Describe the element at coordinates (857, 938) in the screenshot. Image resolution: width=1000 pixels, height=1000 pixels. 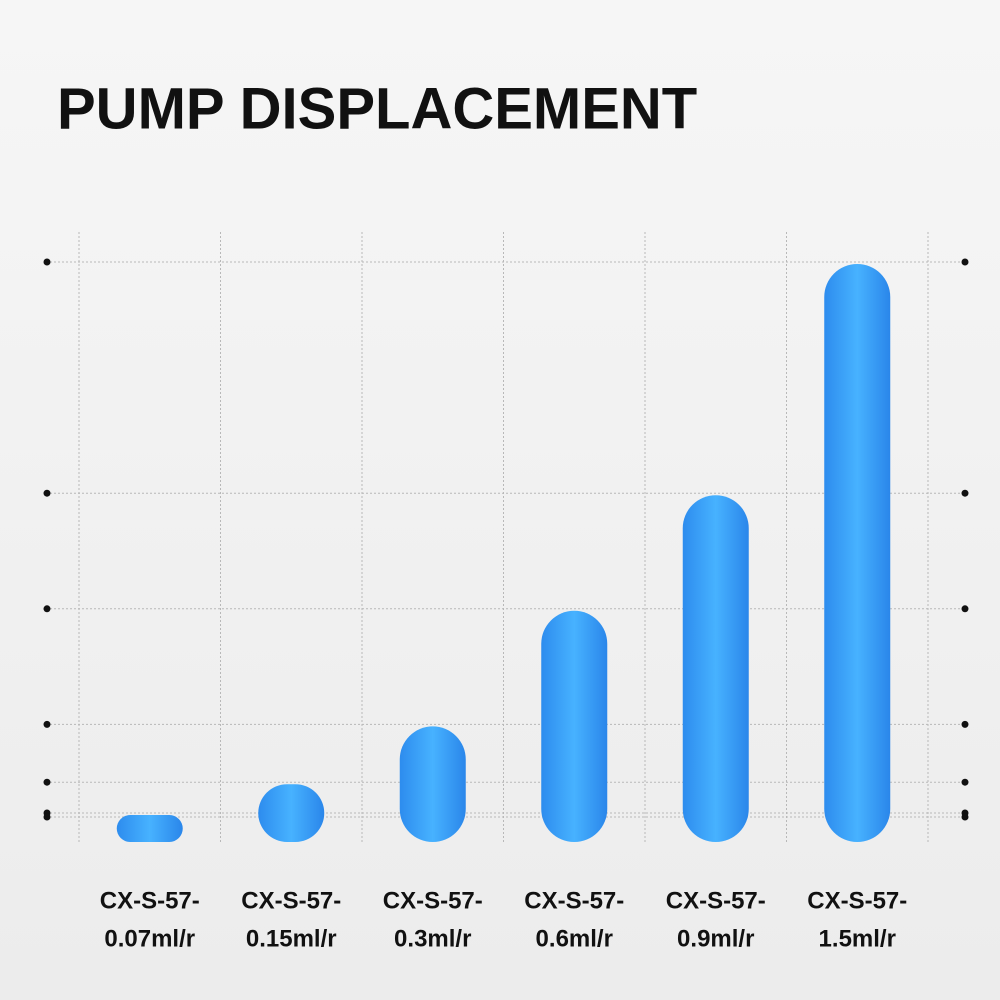
I see `x-tick-label: 1.5ml/r` at that location.